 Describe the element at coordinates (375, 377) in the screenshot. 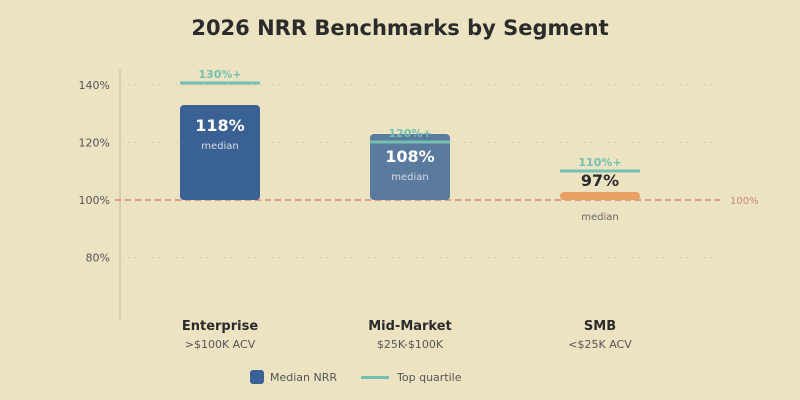

I see `legend-swatch-top-quartile` at that location.